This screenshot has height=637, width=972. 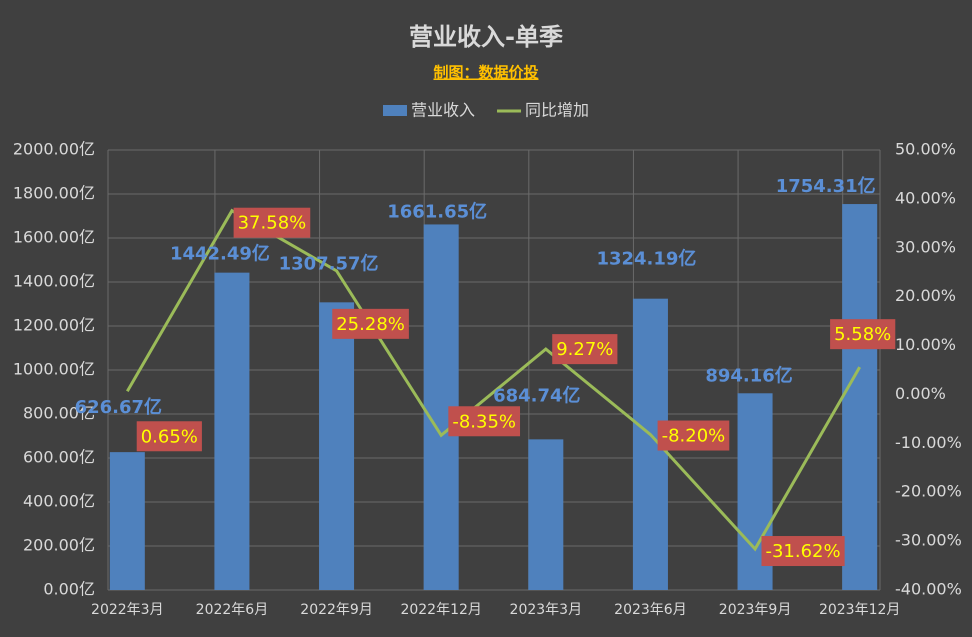 I want to click on y-tick-label: 2000.00亿, so click(x=54, y=149).